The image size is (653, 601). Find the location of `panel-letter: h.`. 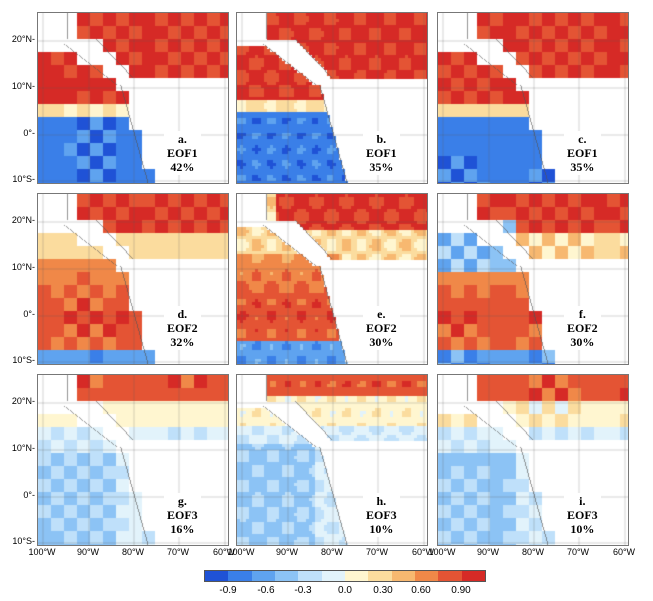

panel-letter: h. is located at coordinates (381, 501).